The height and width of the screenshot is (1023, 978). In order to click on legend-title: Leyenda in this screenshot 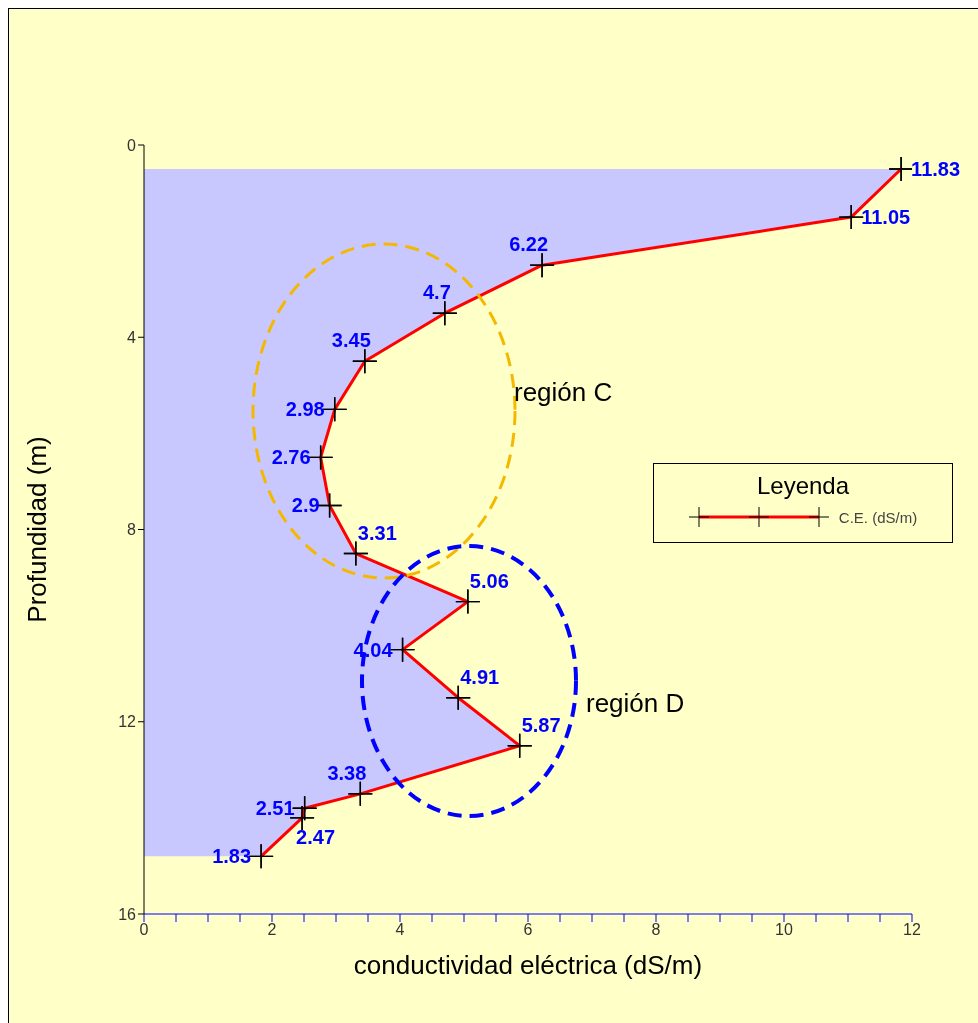, I will do `click(803, 486)`.